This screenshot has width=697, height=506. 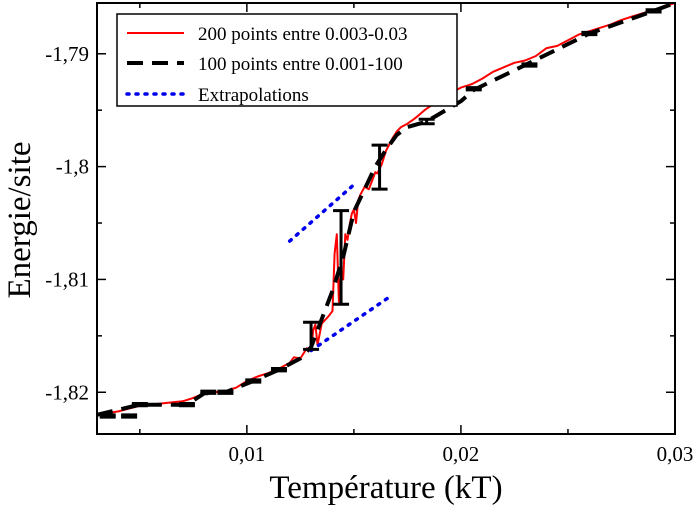 I want to click on legend-label-extrapolations: Extrapolations, so click(x=253, y=95).